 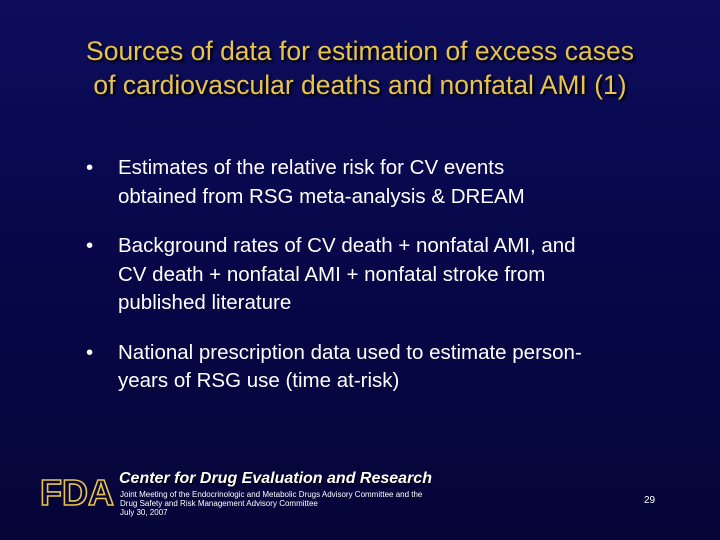 What do you see at coordinates (144, 512) in the screenshot?
I see `meeting-date: July 30, 2007` at bounding box center [144, 512].